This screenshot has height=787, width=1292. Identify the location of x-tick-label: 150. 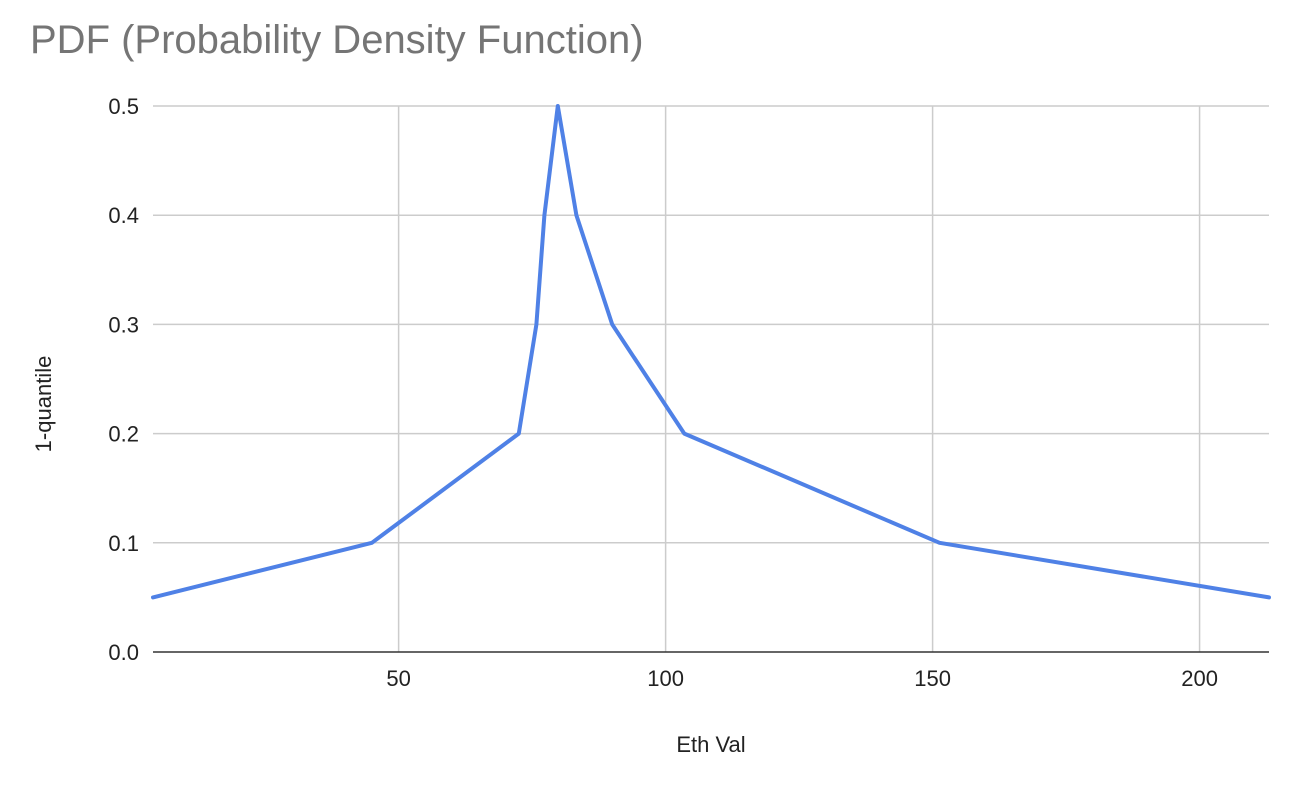
(932, 678).